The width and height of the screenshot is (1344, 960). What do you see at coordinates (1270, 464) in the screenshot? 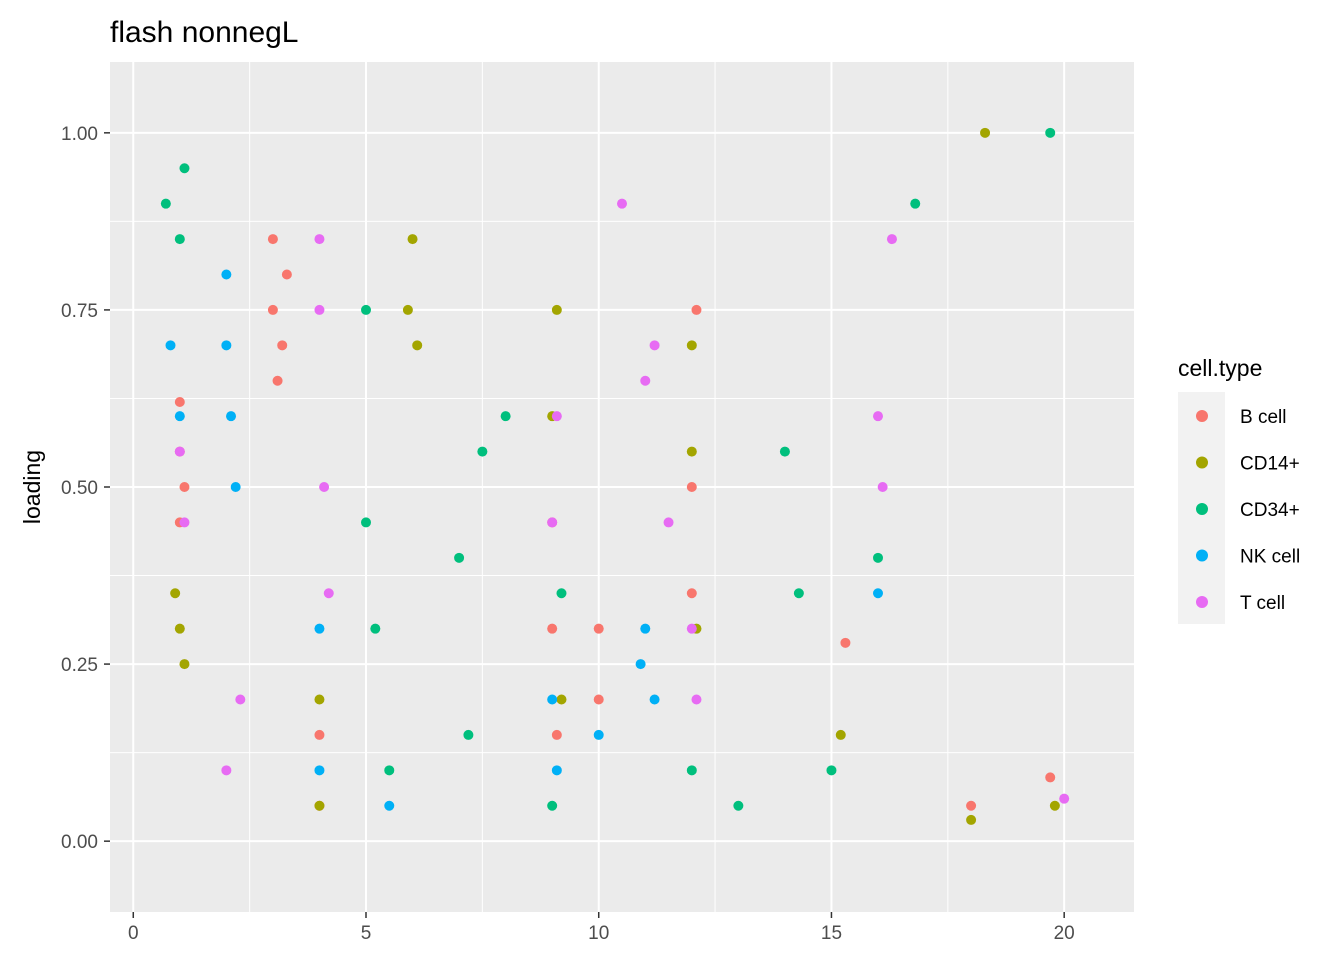
I see `legend-label: CD14+` at bounding box center [1270, 464].